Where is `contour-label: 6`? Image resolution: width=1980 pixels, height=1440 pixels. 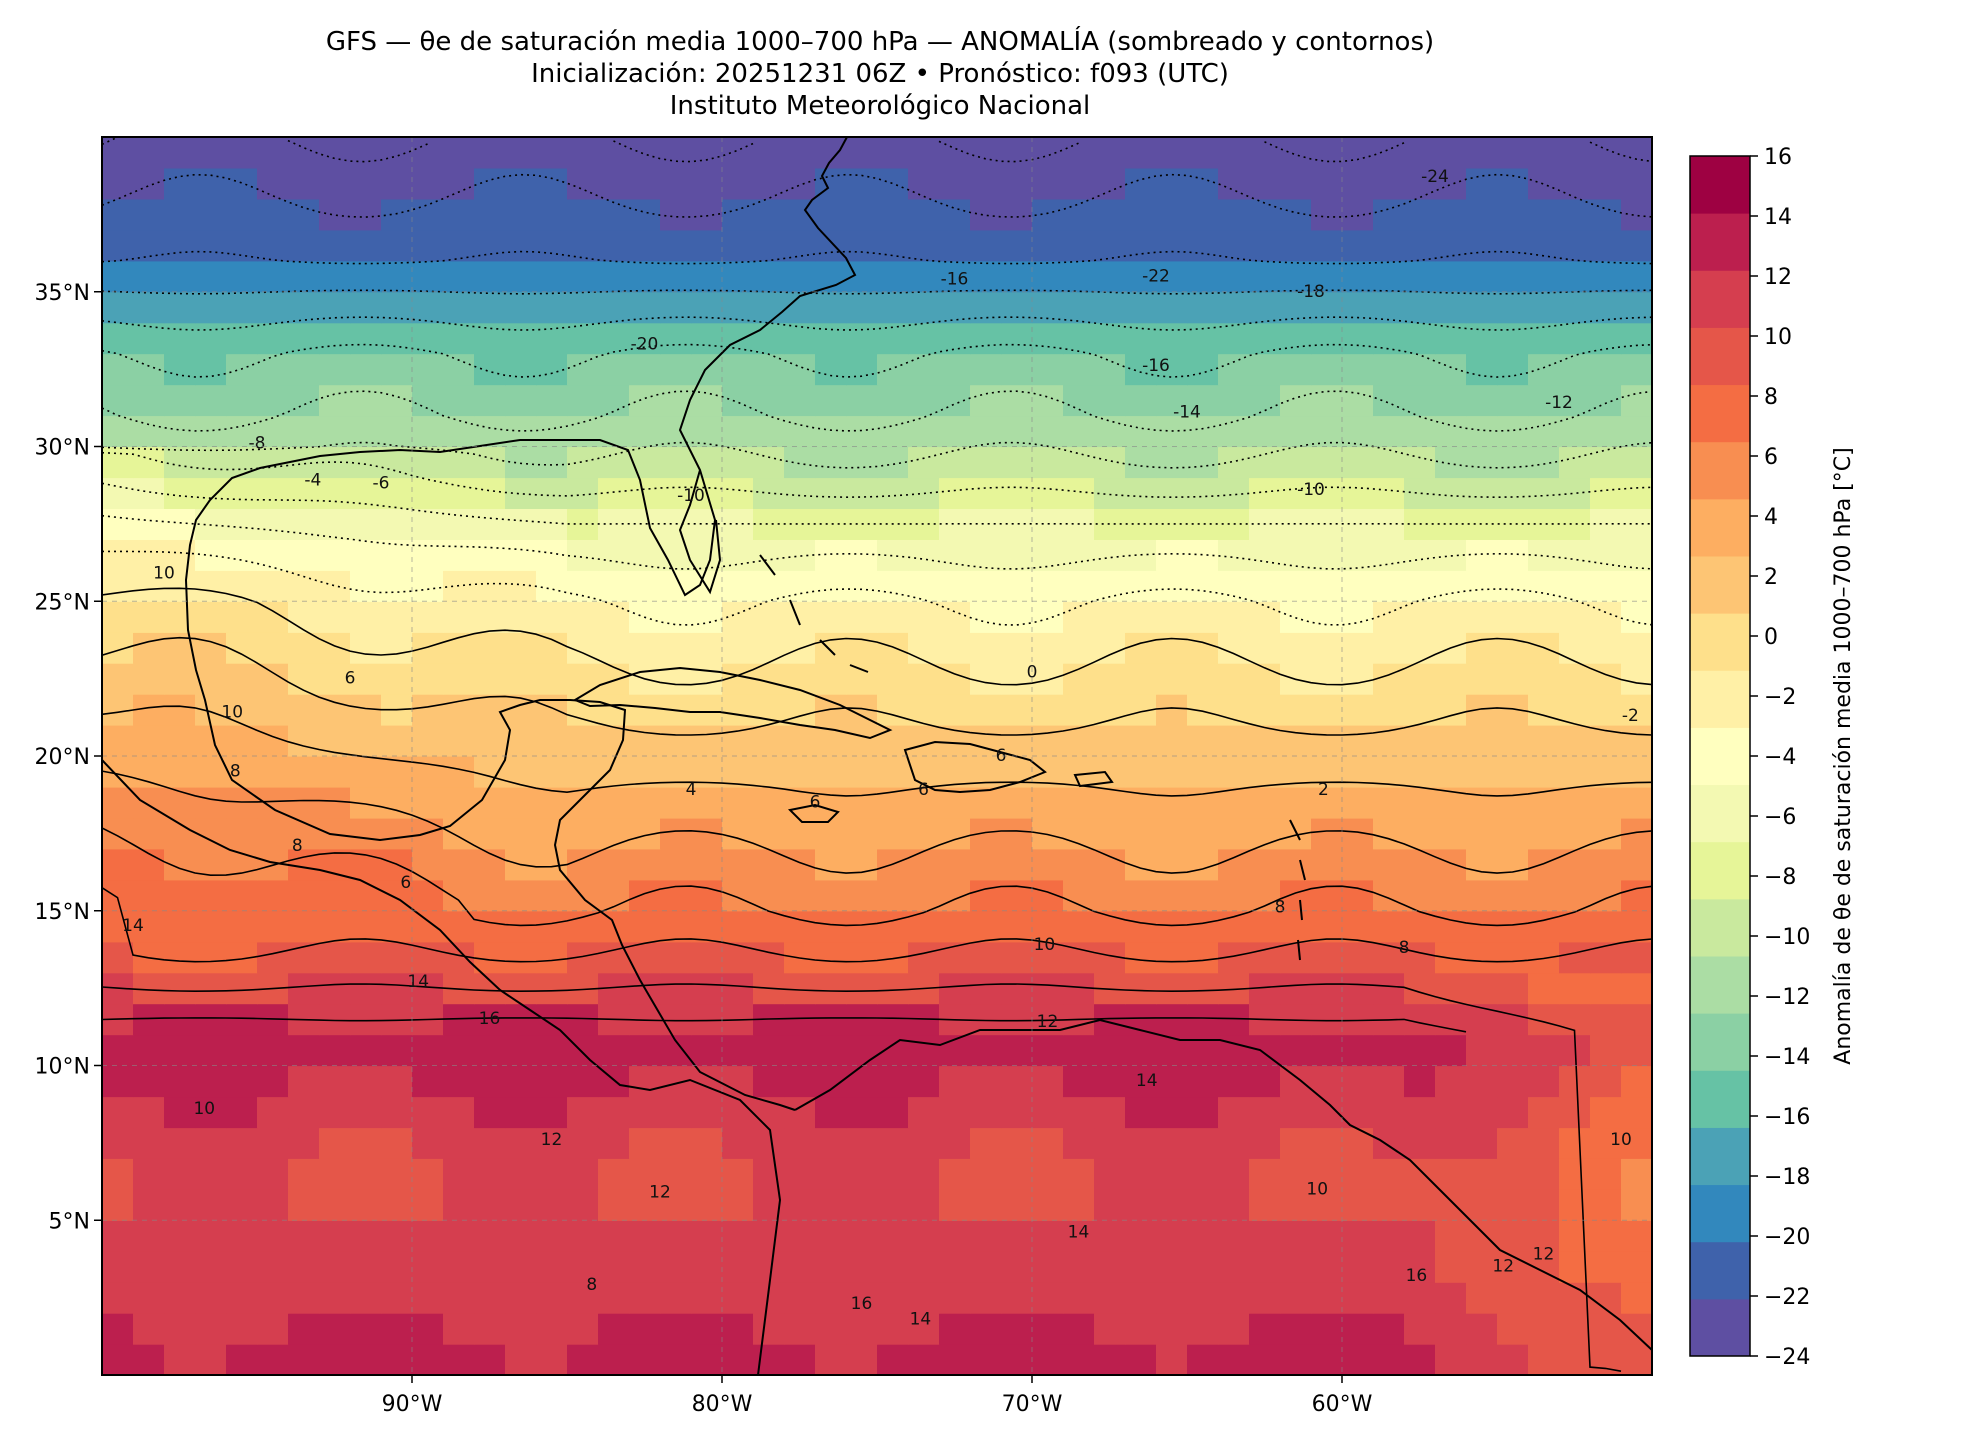 contour-label: 6 is located at coordinates (405, 883).